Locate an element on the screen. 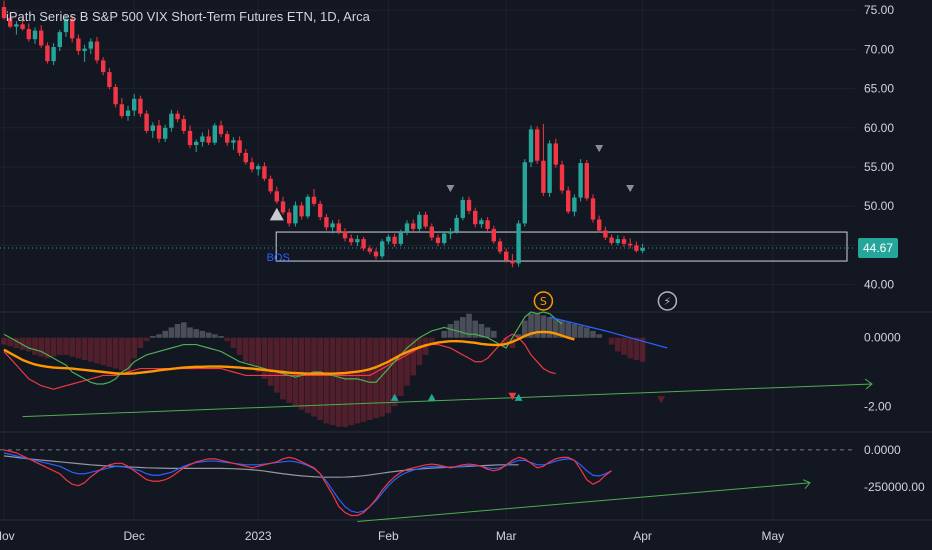 This screenshot has width=932, height=550. price-tick-label: 60.00 is located at coordinates (879, 128).